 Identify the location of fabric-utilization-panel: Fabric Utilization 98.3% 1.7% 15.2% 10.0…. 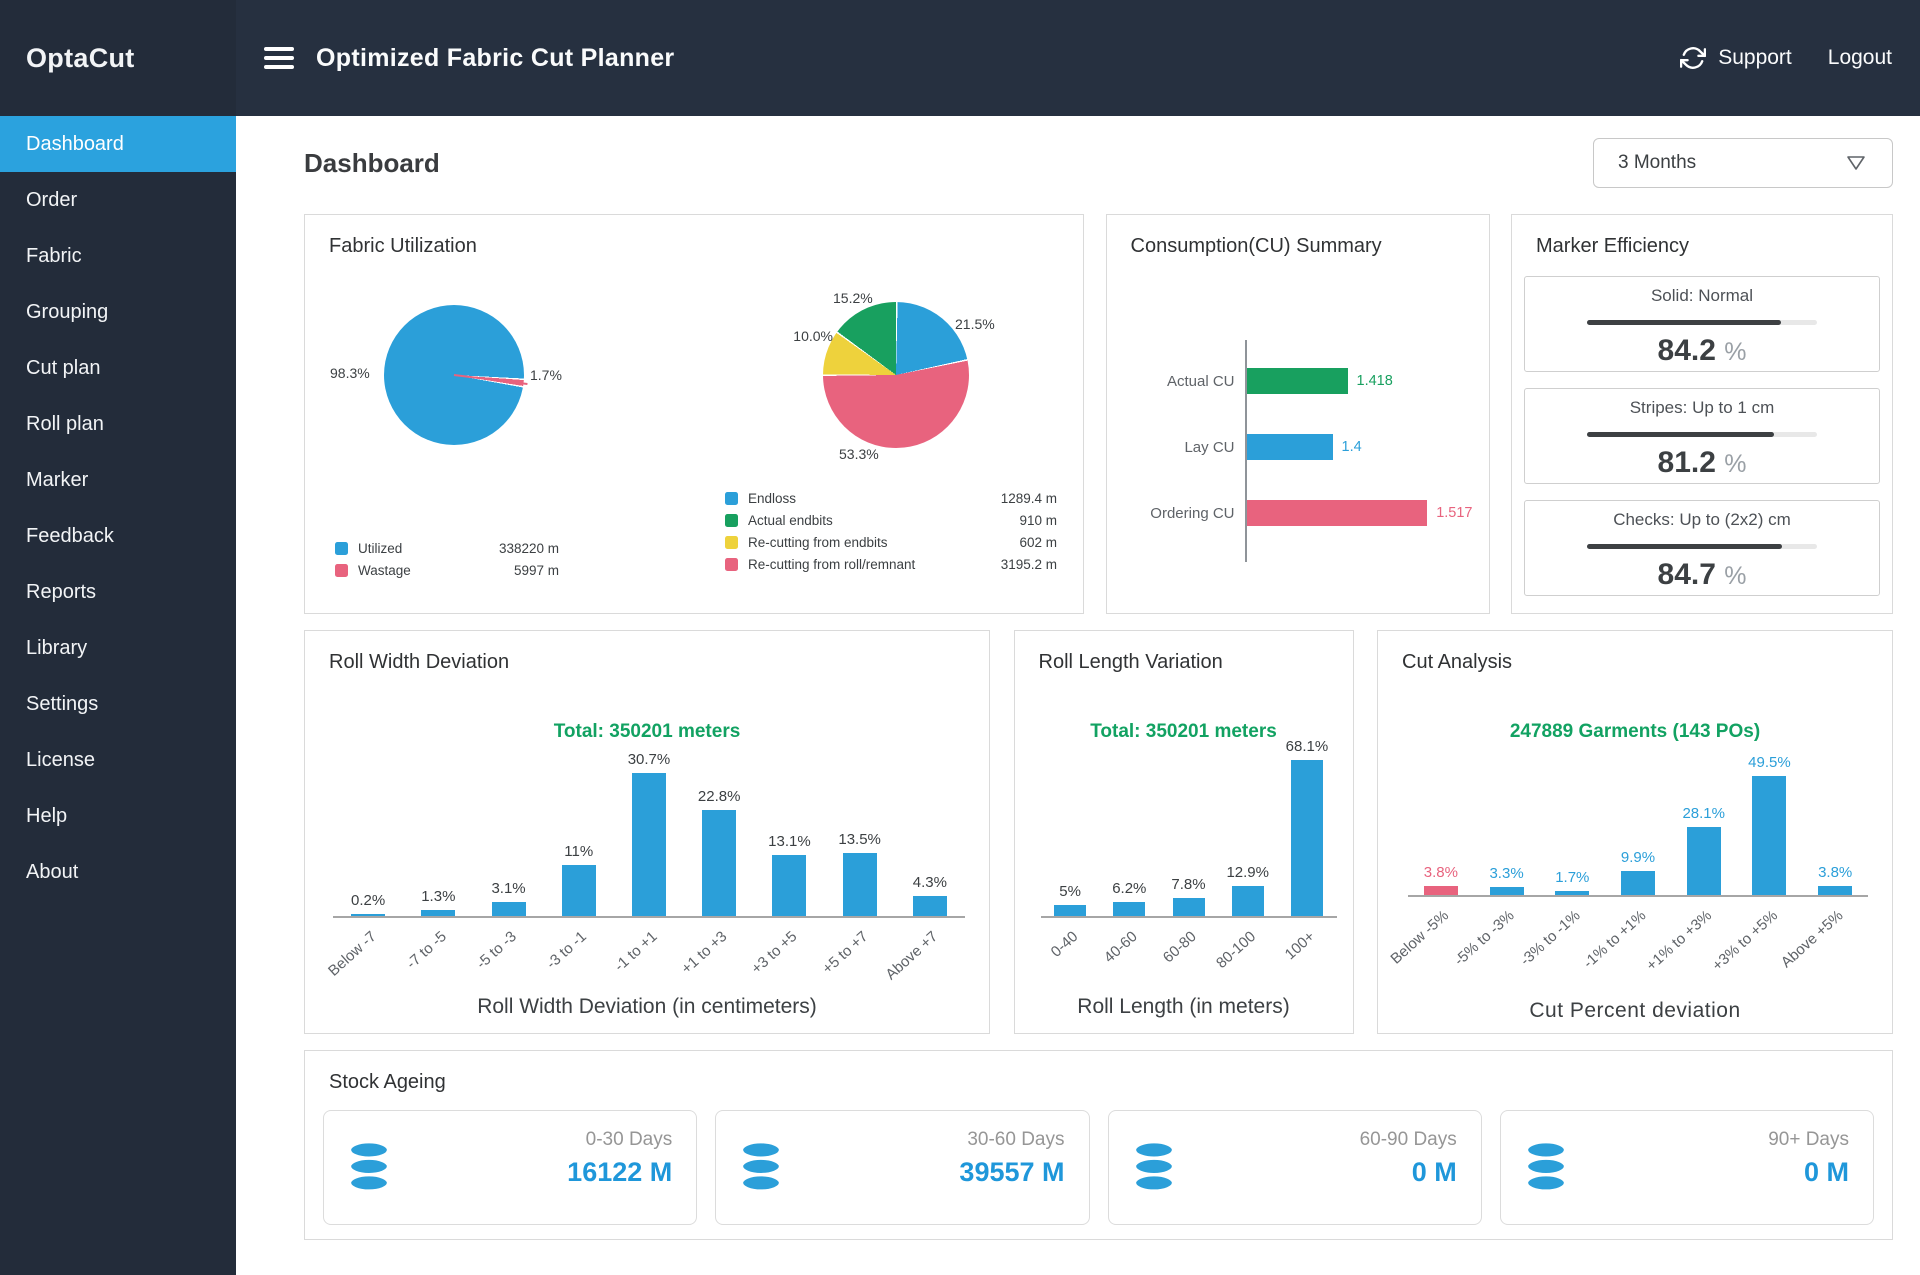
(694, 414).